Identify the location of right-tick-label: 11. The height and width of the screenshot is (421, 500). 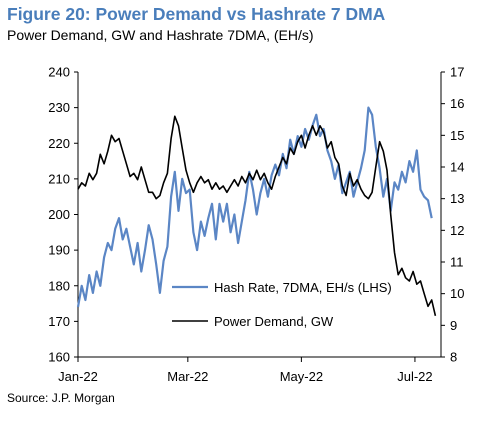
(457, 262).